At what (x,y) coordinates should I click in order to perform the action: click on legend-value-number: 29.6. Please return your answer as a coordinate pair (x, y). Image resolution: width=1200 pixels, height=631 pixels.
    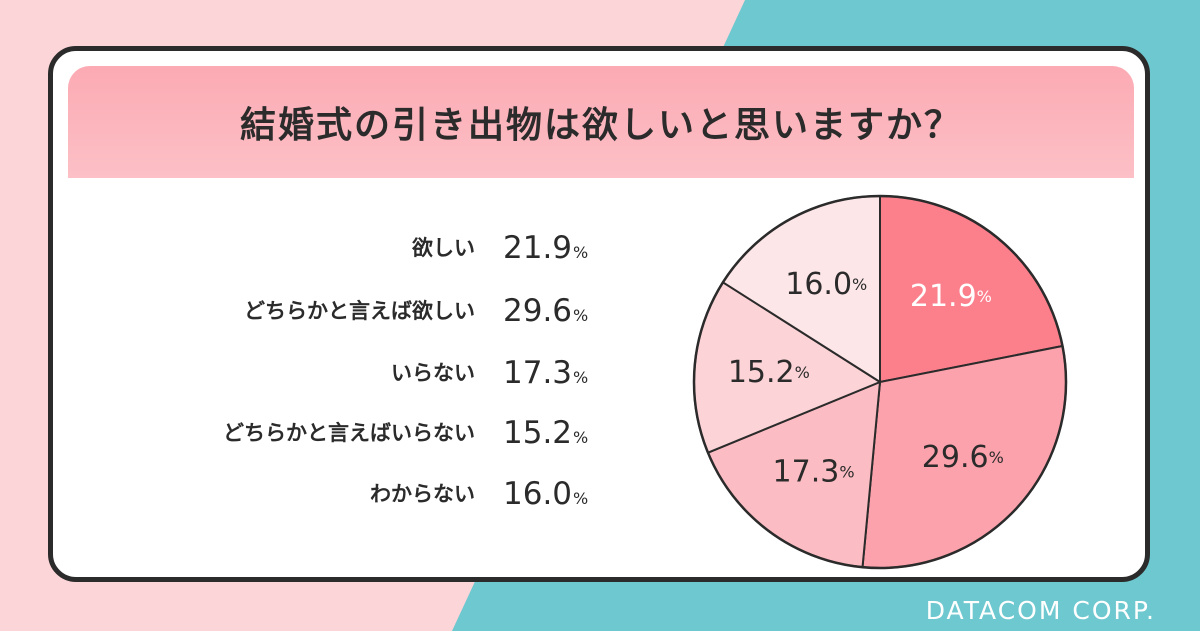
    Looking at the image, I should click on (538, 311).